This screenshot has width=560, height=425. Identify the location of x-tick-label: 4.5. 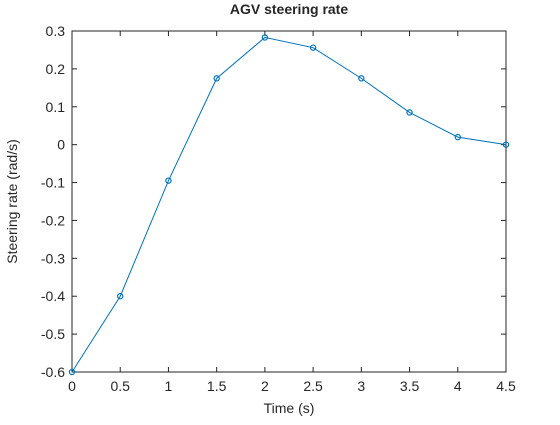
(506, 386).